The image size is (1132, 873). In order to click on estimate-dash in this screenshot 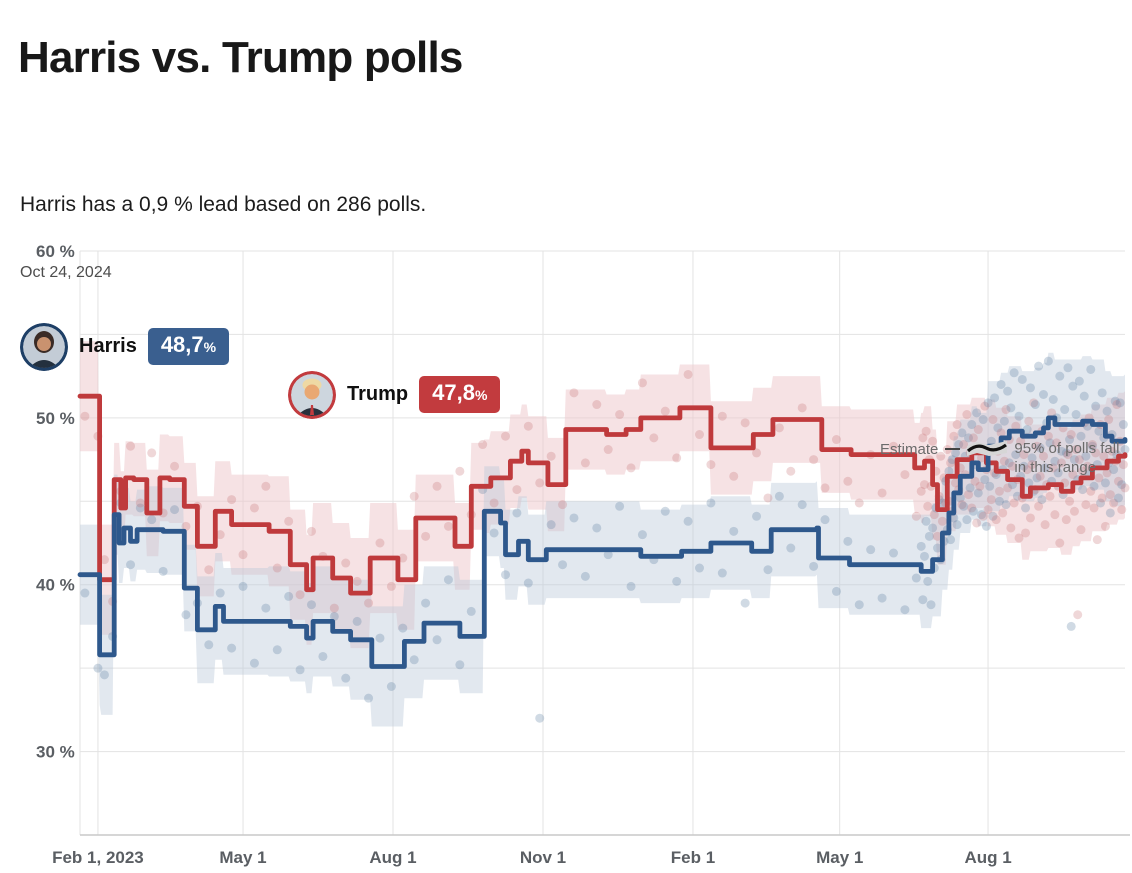, I will do `click(953, 448)`.